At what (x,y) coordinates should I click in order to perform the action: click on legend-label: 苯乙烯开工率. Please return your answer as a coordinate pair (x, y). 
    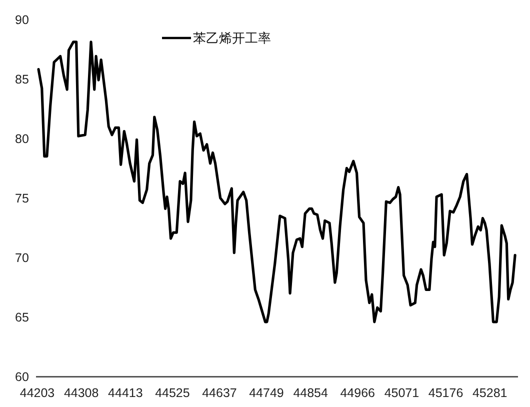
    Looking at the image, I should click on (232, 38).